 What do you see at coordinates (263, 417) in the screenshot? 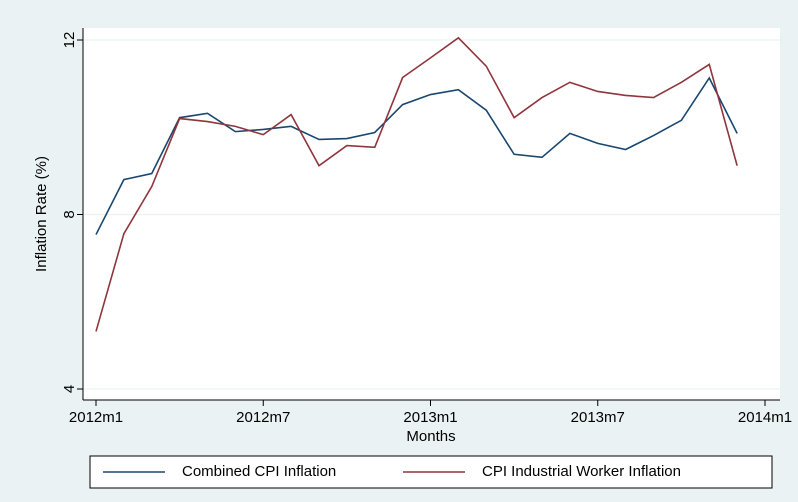
I see `x-tick-label: 2012m7` at bounding box center [263, 417].